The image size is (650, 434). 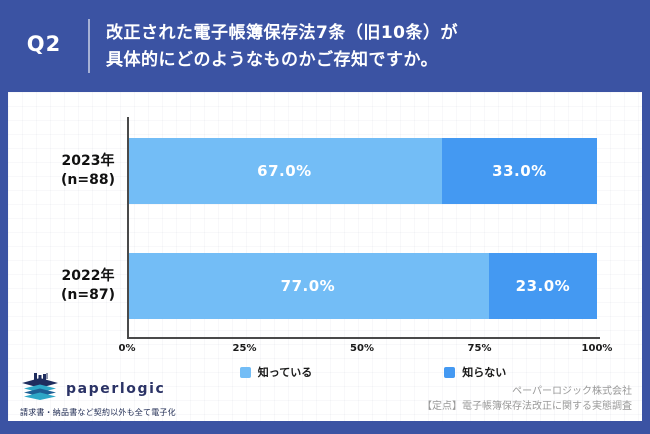 I want to click on credit-company: ペーパーロジック株式会社, so click(x=572, y=391).